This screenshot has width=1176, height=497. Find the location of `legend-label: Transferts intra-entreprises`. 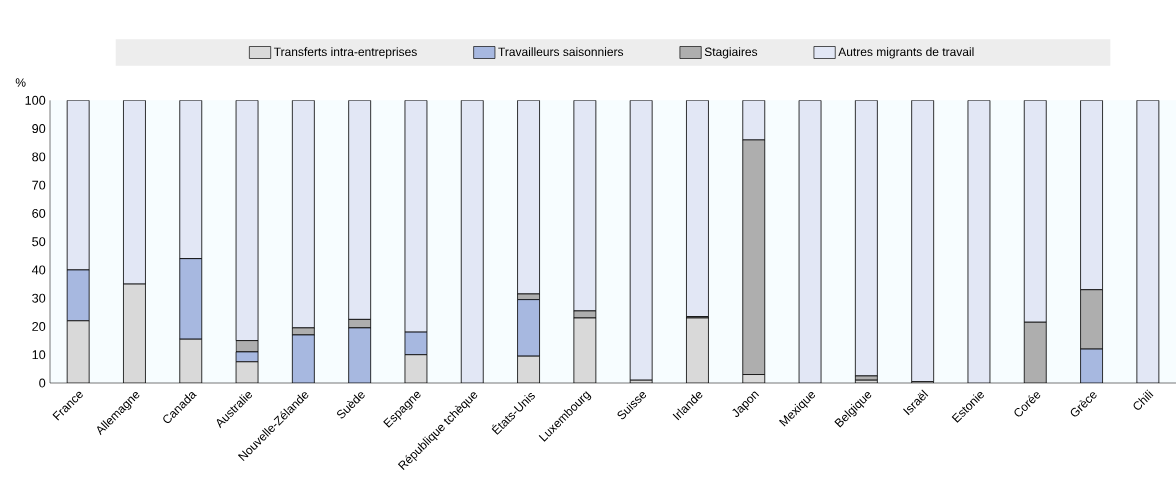

legend-label: Transferts intra-entreprises is located at coordinates (345, 53).